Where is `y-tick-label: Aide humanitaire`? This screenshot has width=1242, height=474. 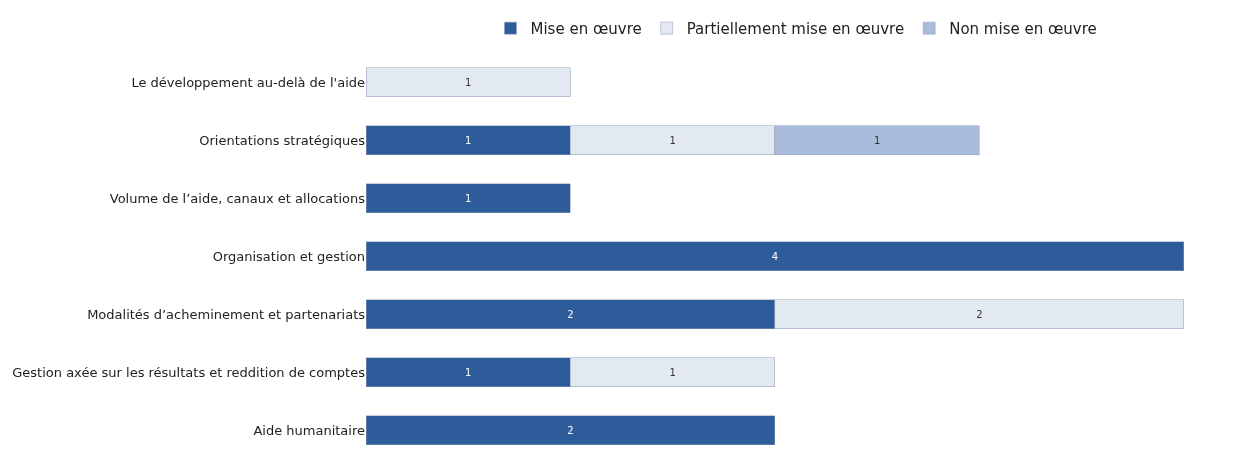
y-tick-label: Aide humanitaire is located at coordinates (309, 430).